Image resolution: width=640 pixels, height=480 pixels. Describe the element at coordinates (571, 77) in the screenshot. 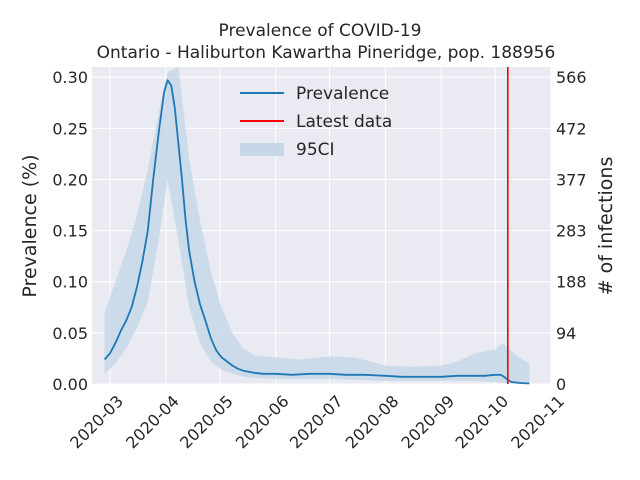

I see `y2-tick-label: 566` at that location.